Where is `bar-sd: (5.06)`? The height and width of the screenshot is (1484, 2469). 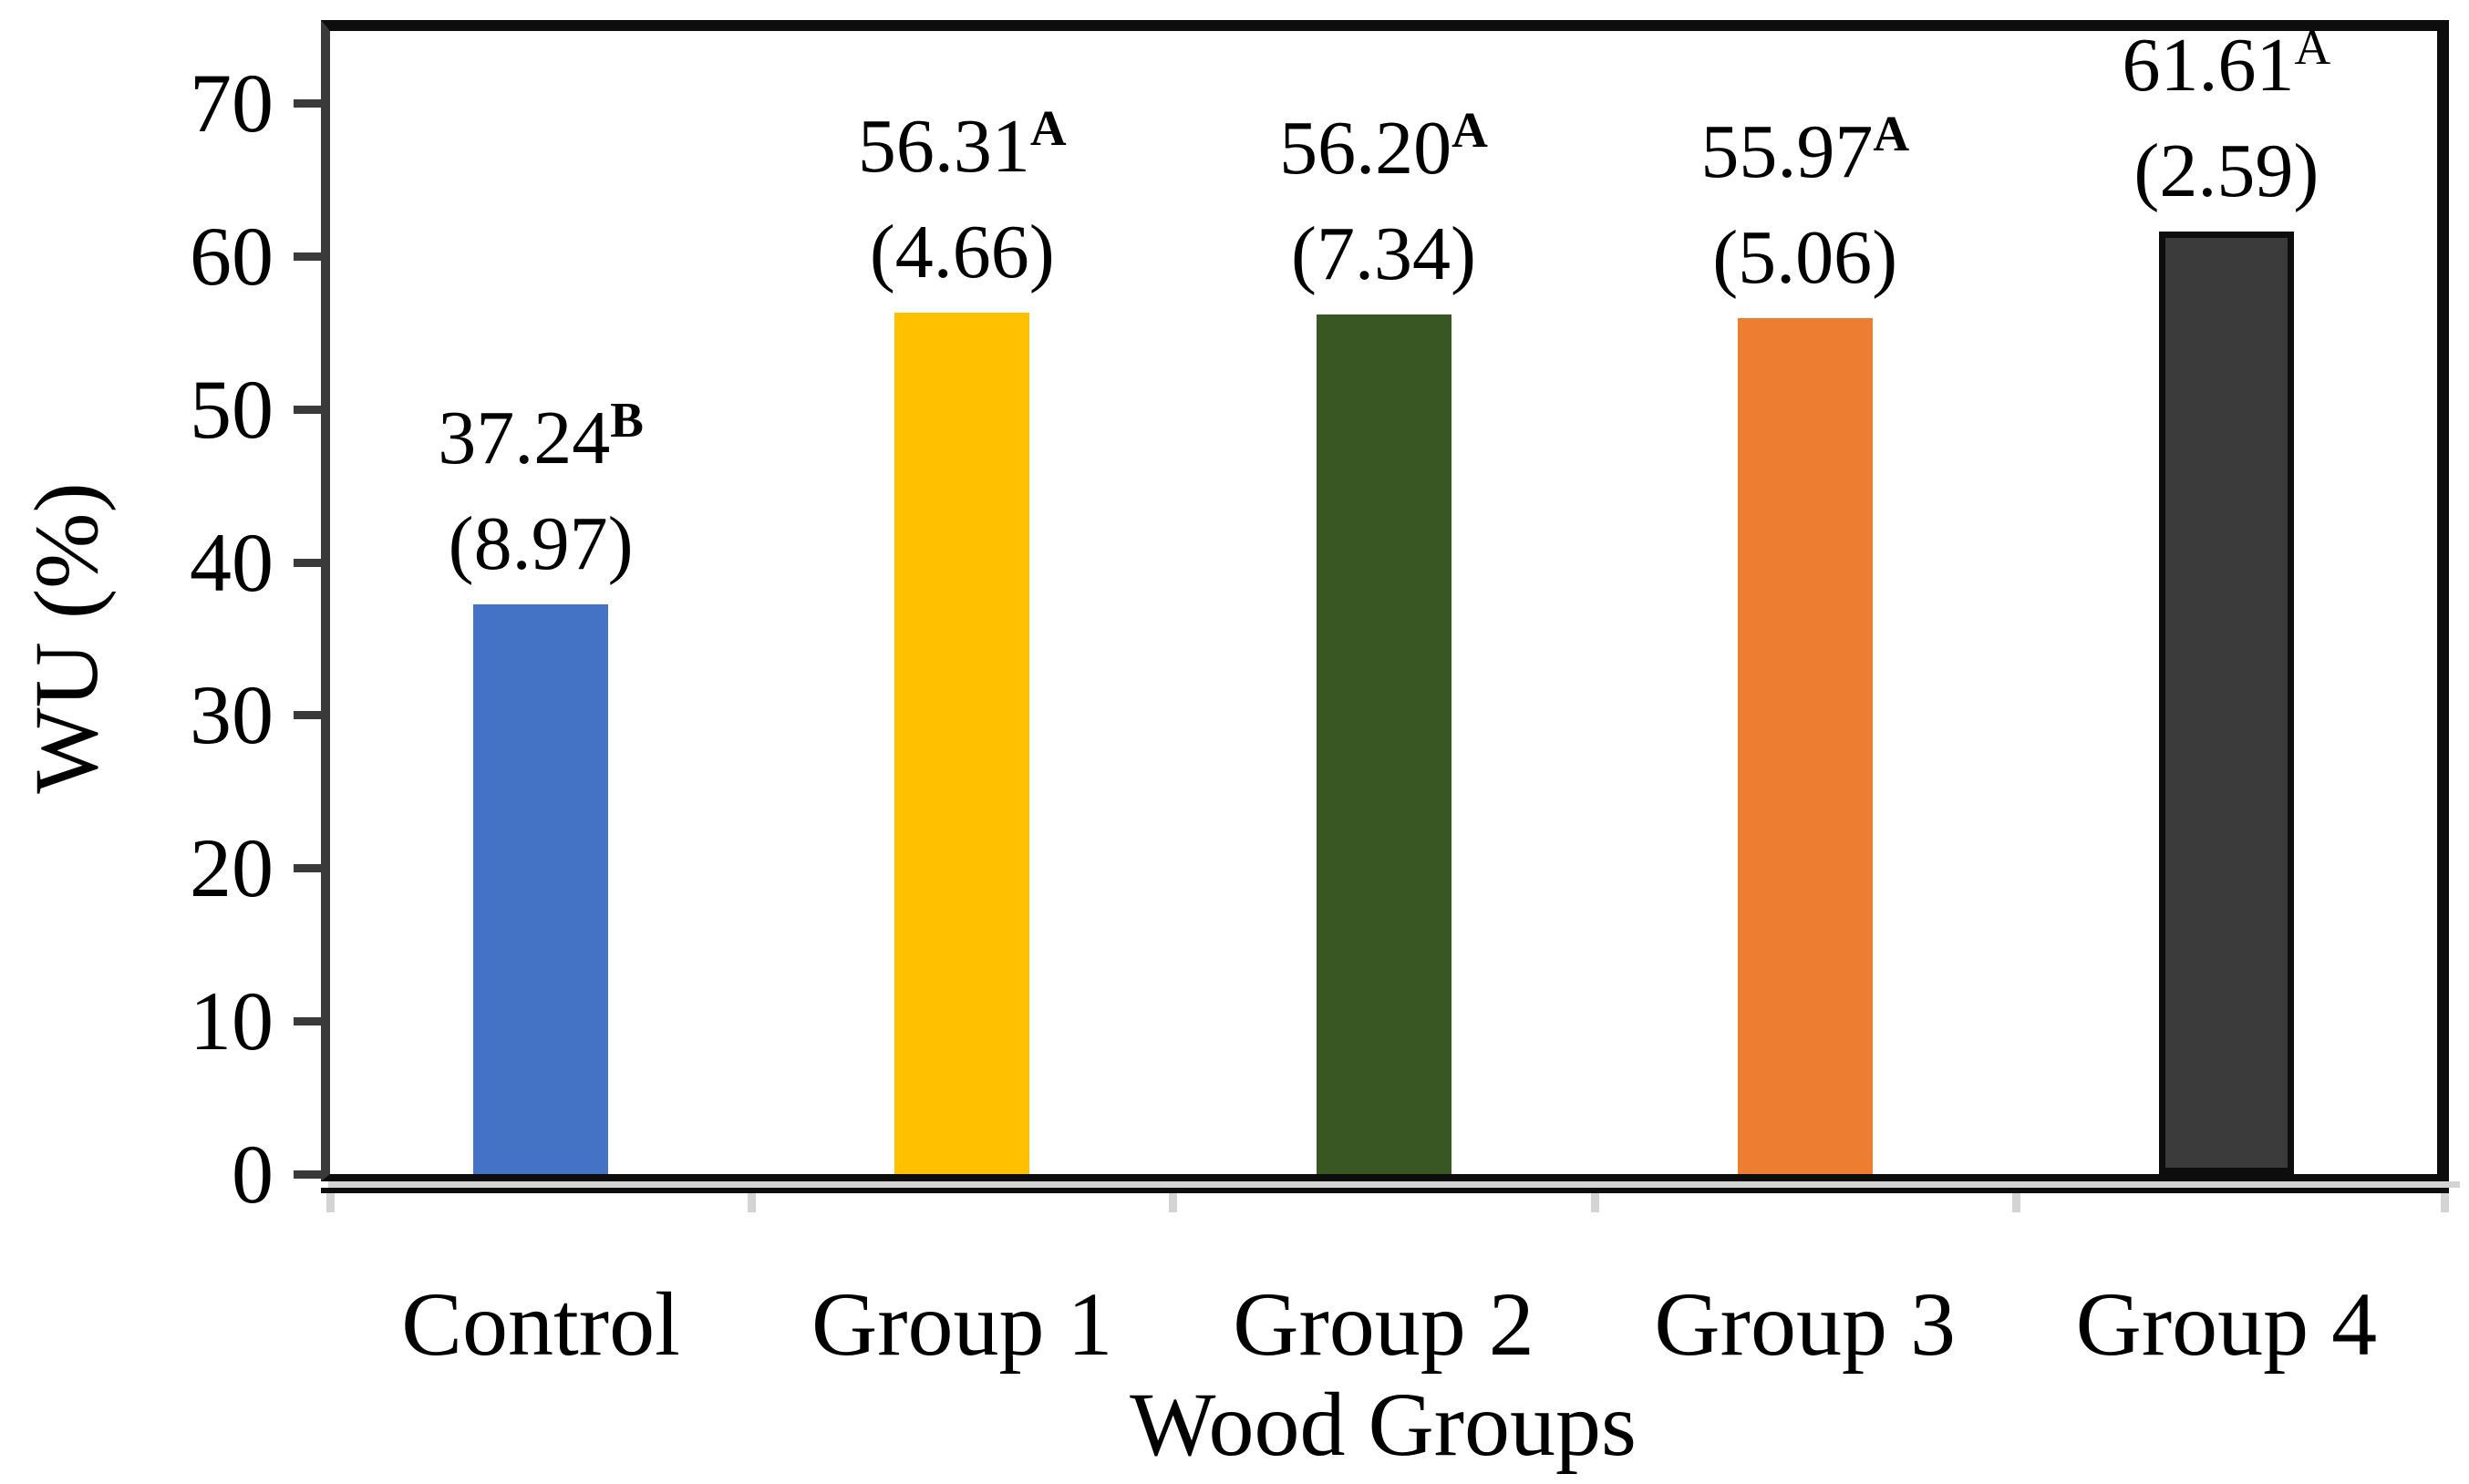
bar-sd: (5.06) is located at coordinates (1805, 257).